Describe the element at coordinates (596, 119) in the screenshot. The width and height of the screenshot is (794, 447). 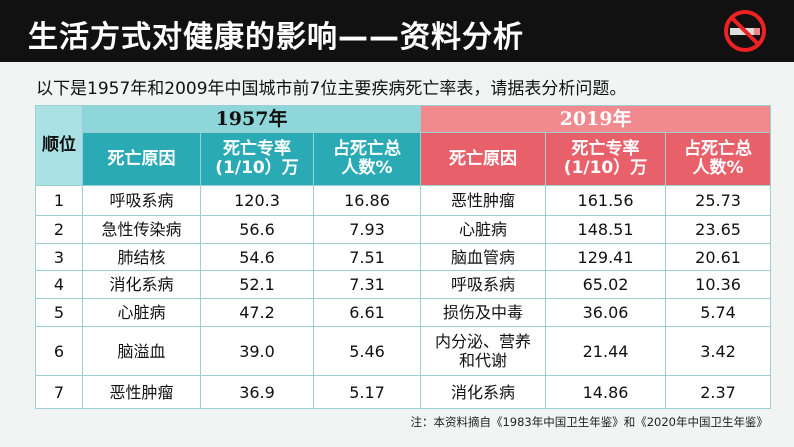
I see `year-header: 2019年` at that location.